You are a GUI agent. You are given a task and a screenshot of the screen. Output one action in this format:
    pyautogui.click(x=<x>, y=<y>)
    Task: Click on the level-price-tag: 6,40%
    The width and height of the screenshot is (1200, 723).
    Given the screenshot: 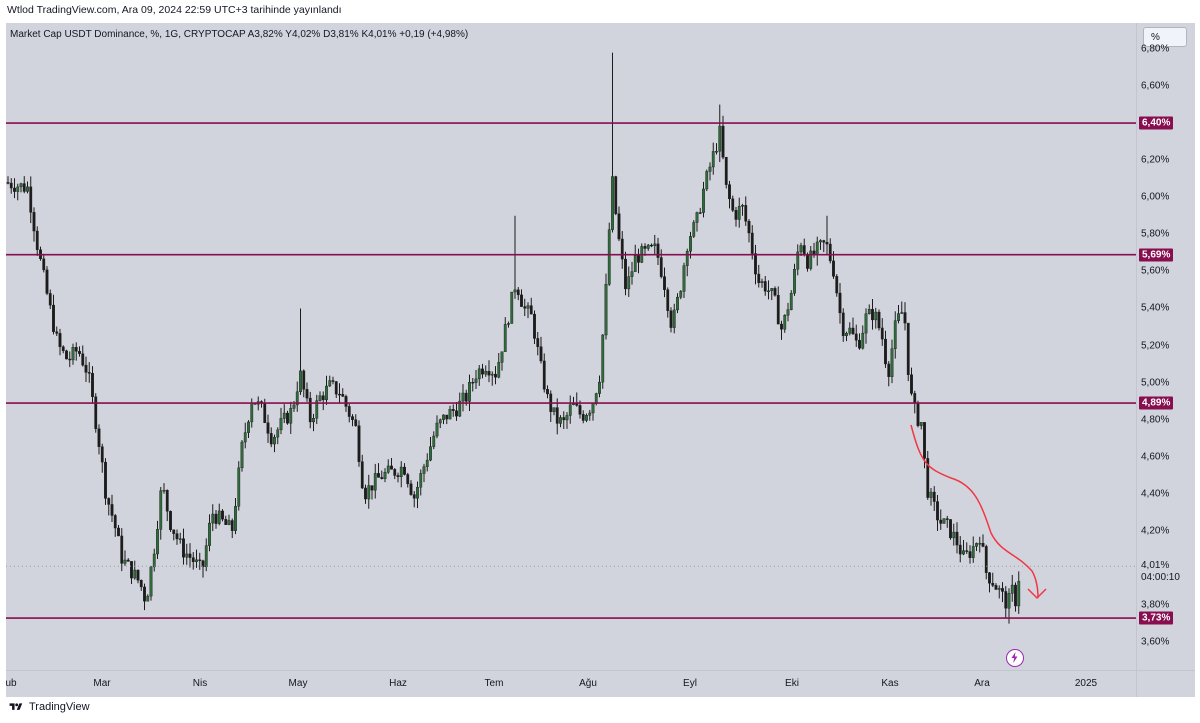 What is the action you would take?
    pyautogui.click(x=1156, y=123)
    